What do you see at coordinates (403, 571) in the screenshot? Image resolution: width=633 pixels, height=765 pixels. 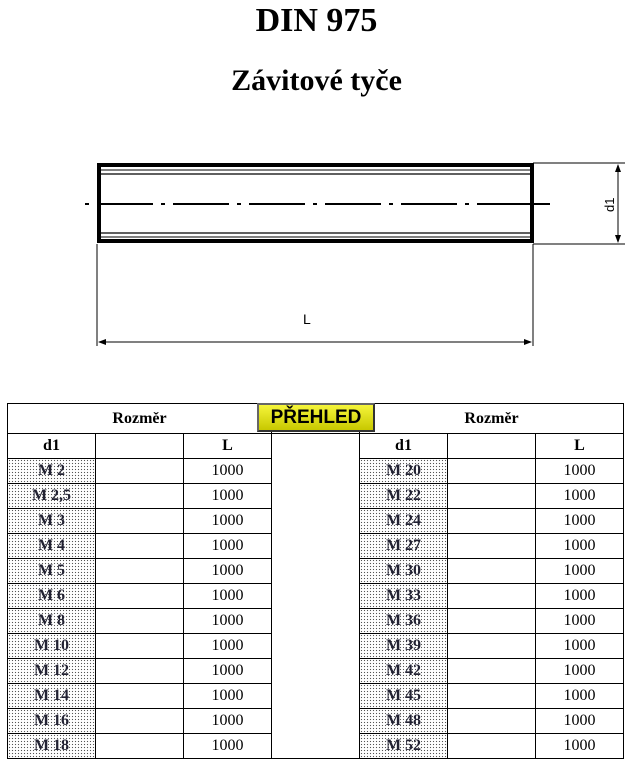 I see `cell-d1: M 30` at bounding box center [403, 571].